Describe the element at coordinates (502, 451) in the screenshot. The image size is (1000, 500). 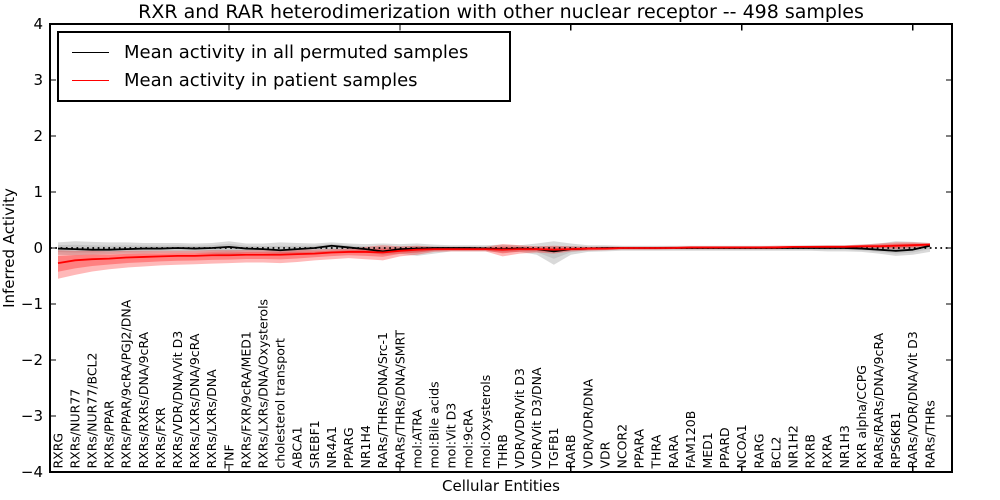
I see `x-category-label: THRB` at that location.